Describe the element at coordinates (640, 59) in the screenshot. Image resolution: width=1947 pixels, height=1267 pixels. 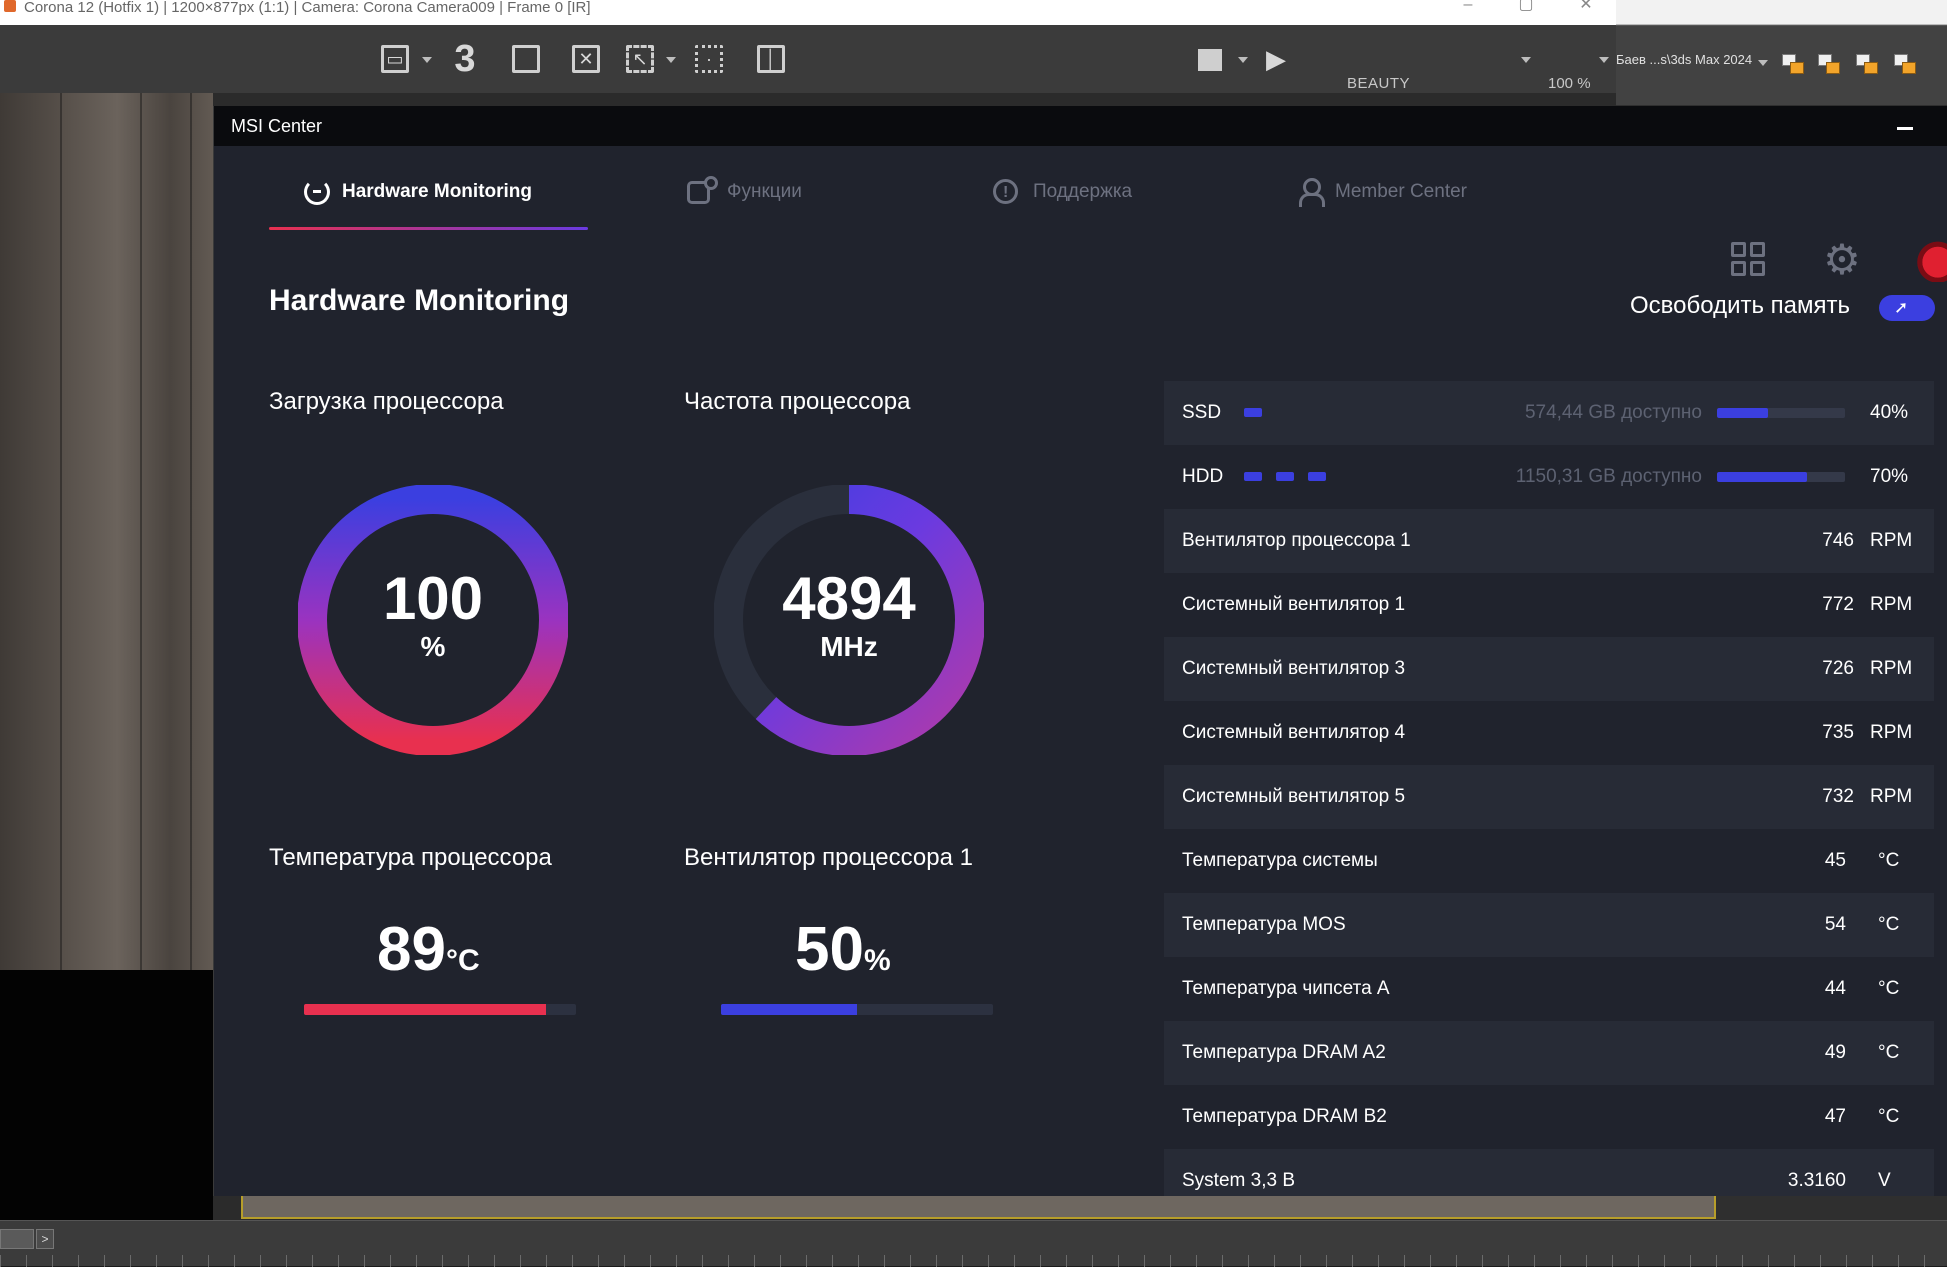
I see `region-icon: ↖` at that location.